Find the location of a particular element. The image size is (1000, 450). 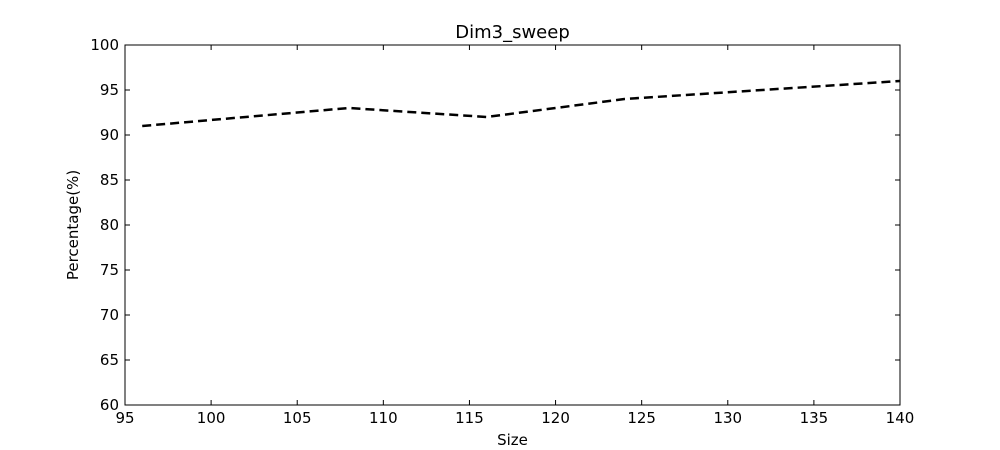

x-tick-label: 135 is located at coordinates (814, 418).